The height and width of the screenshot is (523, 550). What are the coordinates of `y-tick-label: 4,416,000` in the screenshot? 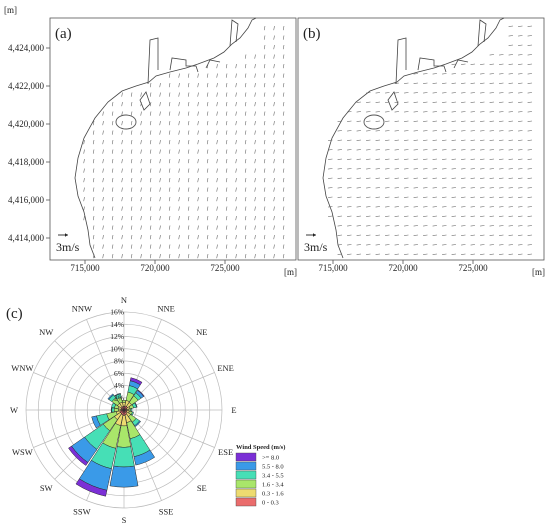 It's located at (26, 200).